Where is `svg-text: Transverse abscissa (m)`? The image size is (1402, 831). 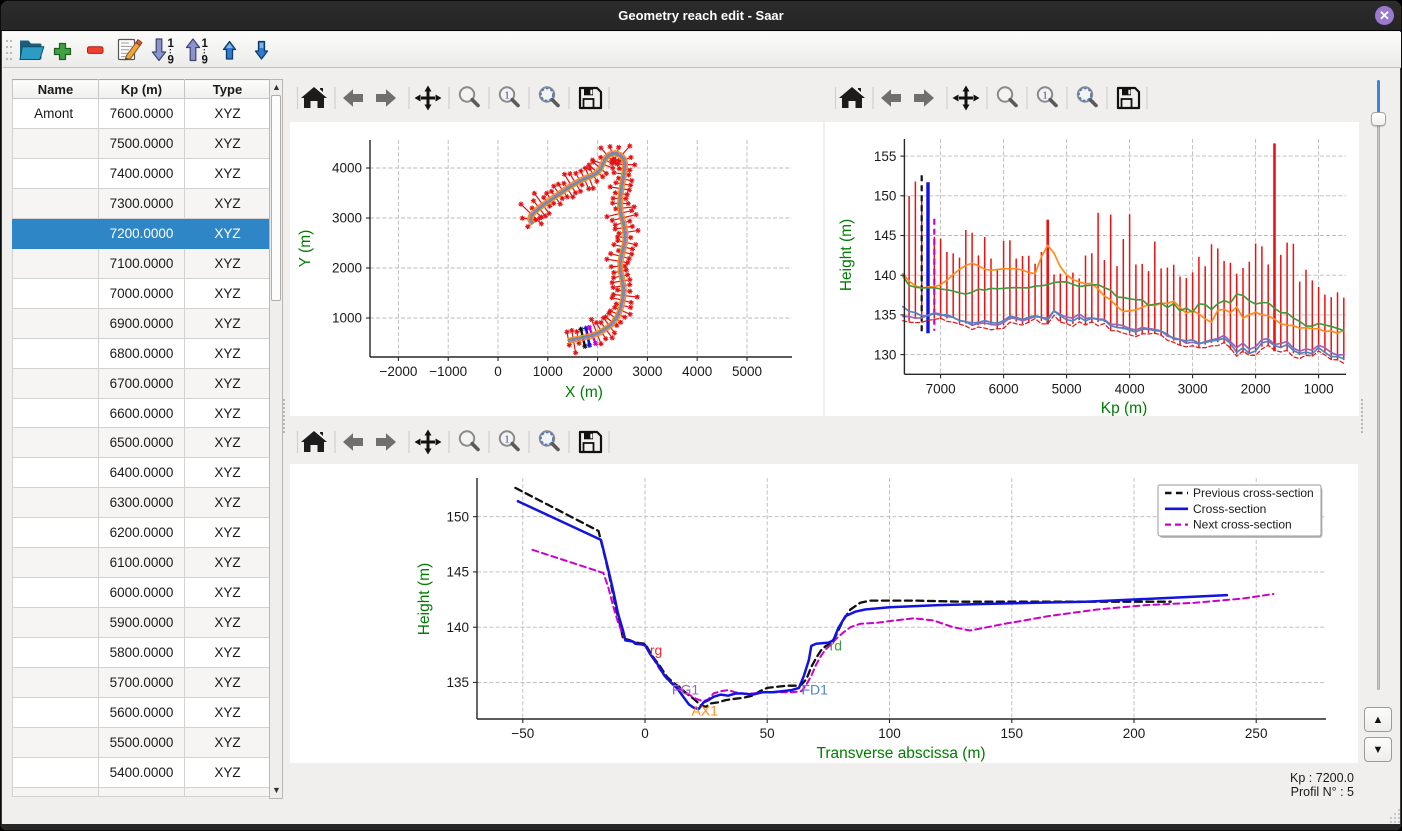 svg-text: Transverse abscissa (m) is located at coordinates (900, 753).